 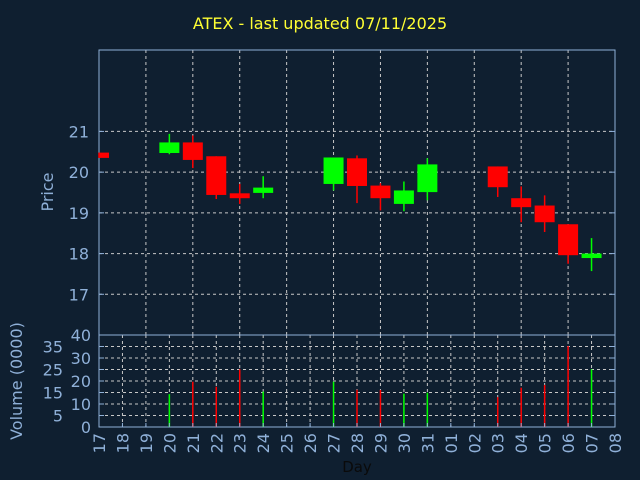 What do you see at coordinates (169, 443) in the screenshot?
I see `x-tick-label: 20` at bounding box center [169, 443].